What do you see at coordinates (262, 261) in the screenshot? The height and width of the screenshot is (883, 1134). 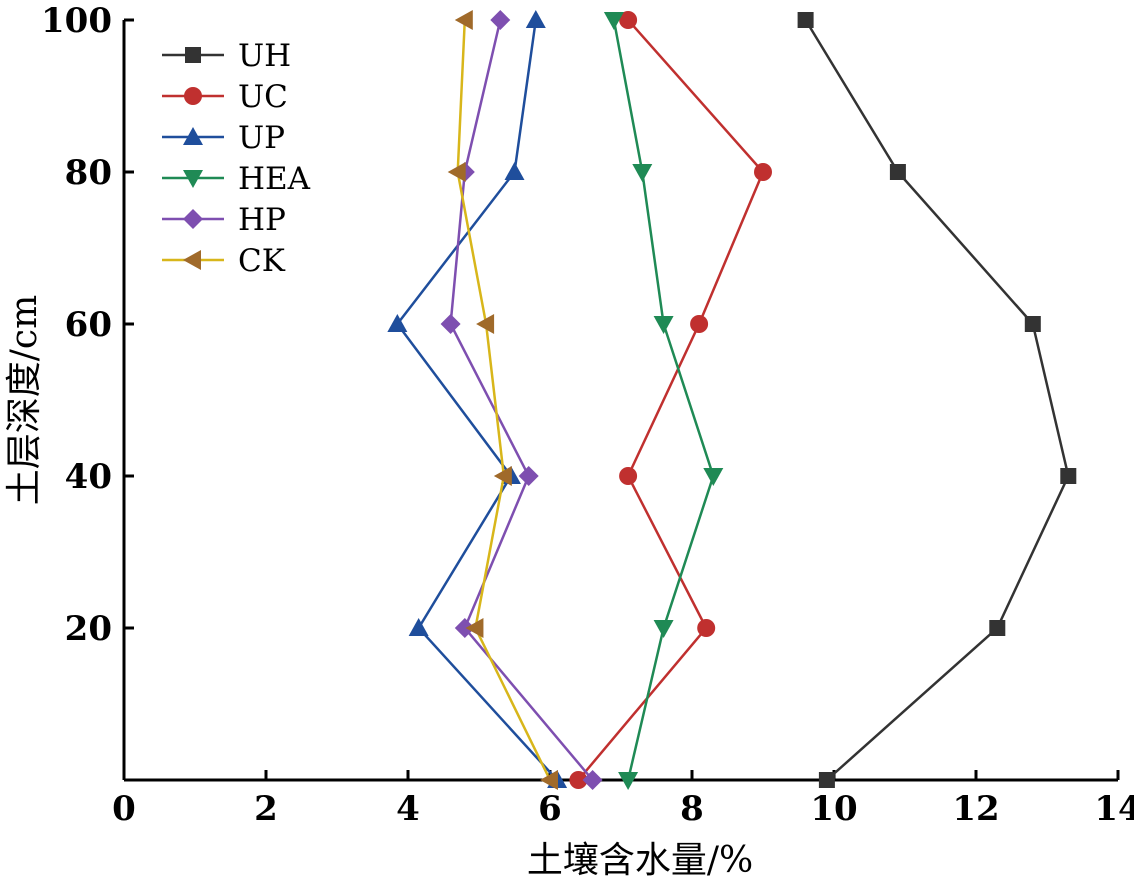 I see `legend-label: CK` at bounding box center [262, 261].